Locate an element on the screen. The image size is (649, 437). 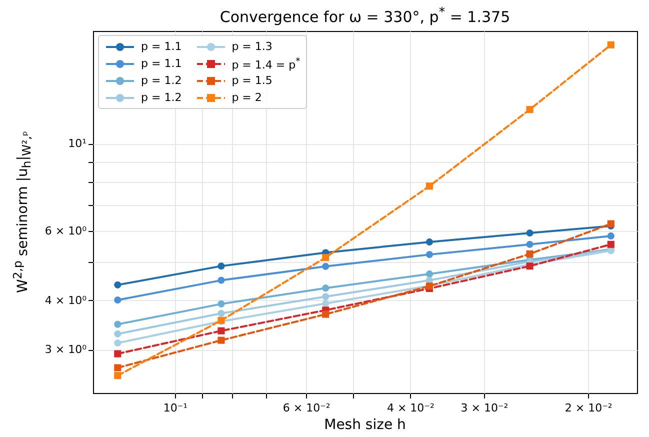
y-tick-label: 4 × 10⁰ is located at coordinates (66, 300).